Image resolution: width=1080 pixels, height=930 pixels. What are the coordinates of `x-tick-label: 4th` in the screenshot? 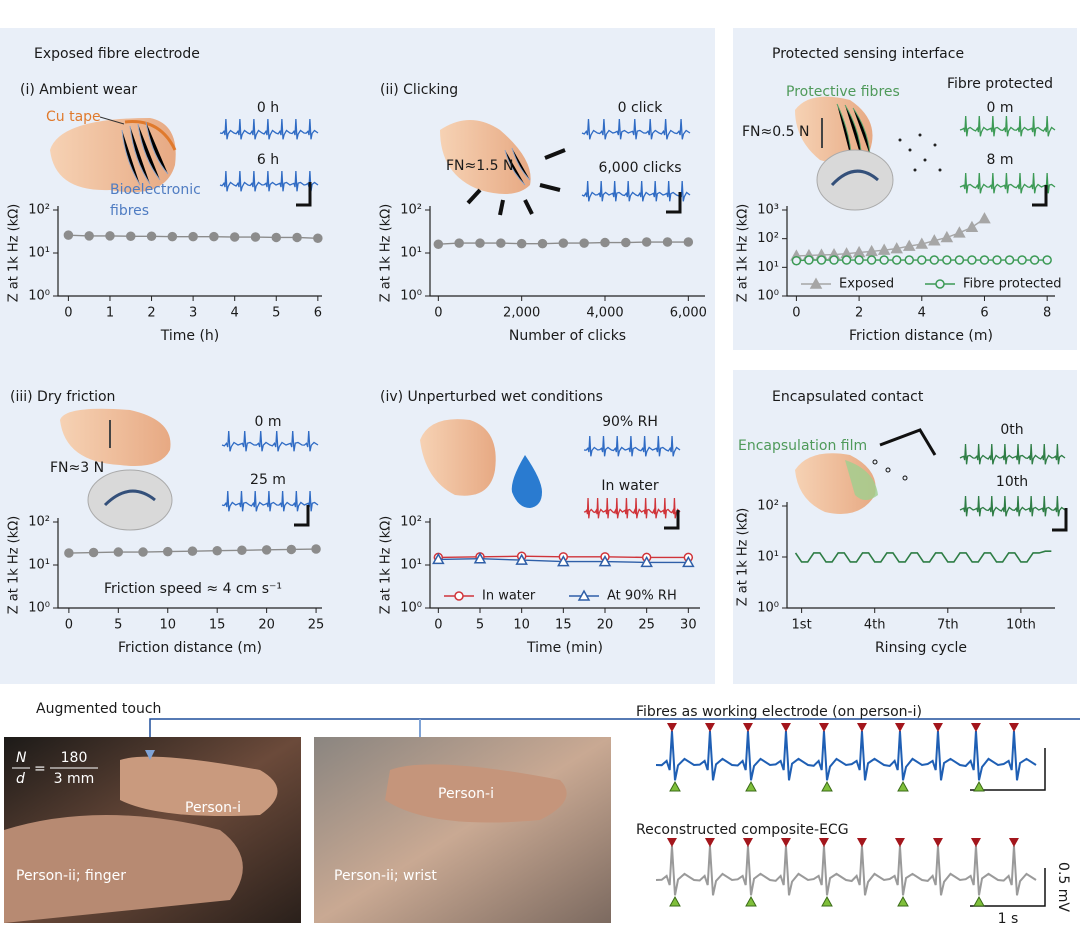 It's located at (875, 625).